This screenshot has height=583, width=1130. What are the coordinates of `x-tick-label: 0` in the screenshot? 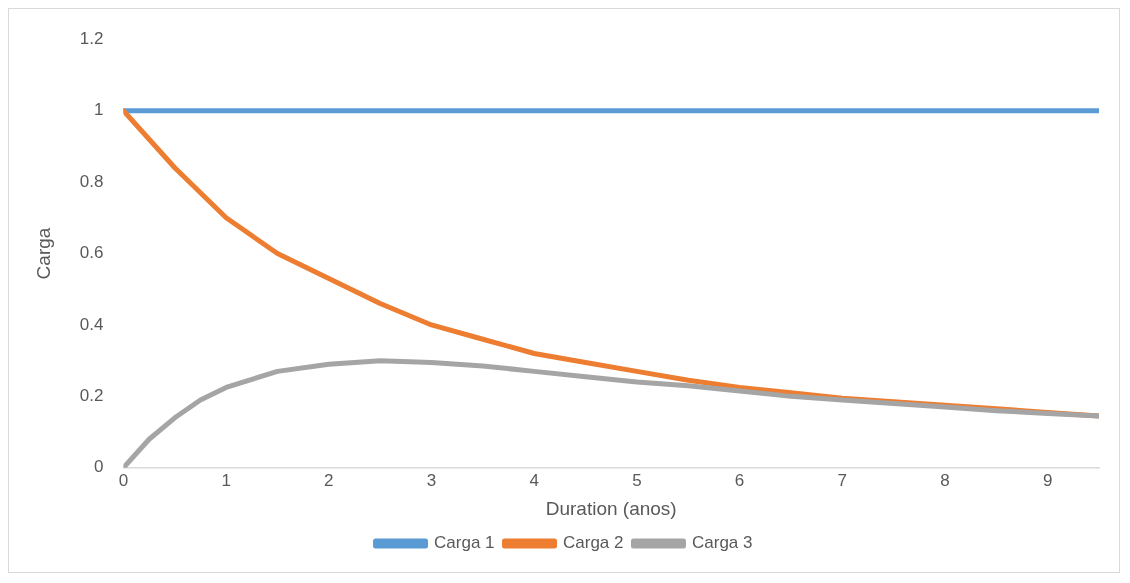 It's located at (123, 480).